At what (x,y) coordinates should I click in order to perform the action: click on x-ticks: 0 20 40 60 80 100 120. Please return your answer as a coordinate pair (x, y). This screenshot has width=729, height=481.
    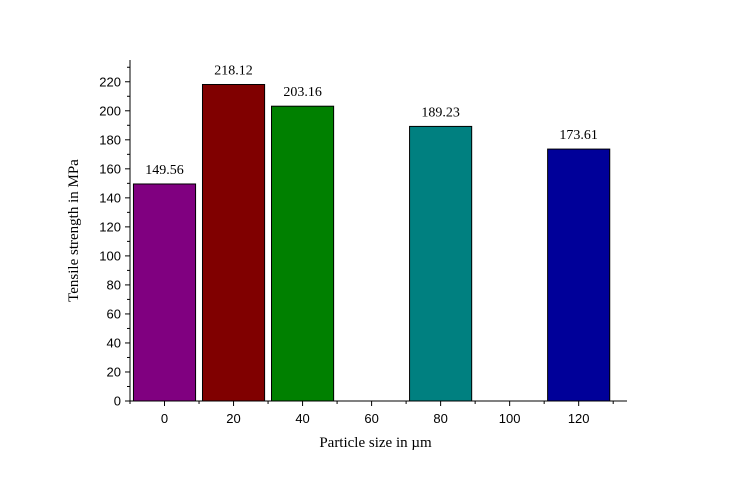
    Looking at the image, I should click on (371, 413).